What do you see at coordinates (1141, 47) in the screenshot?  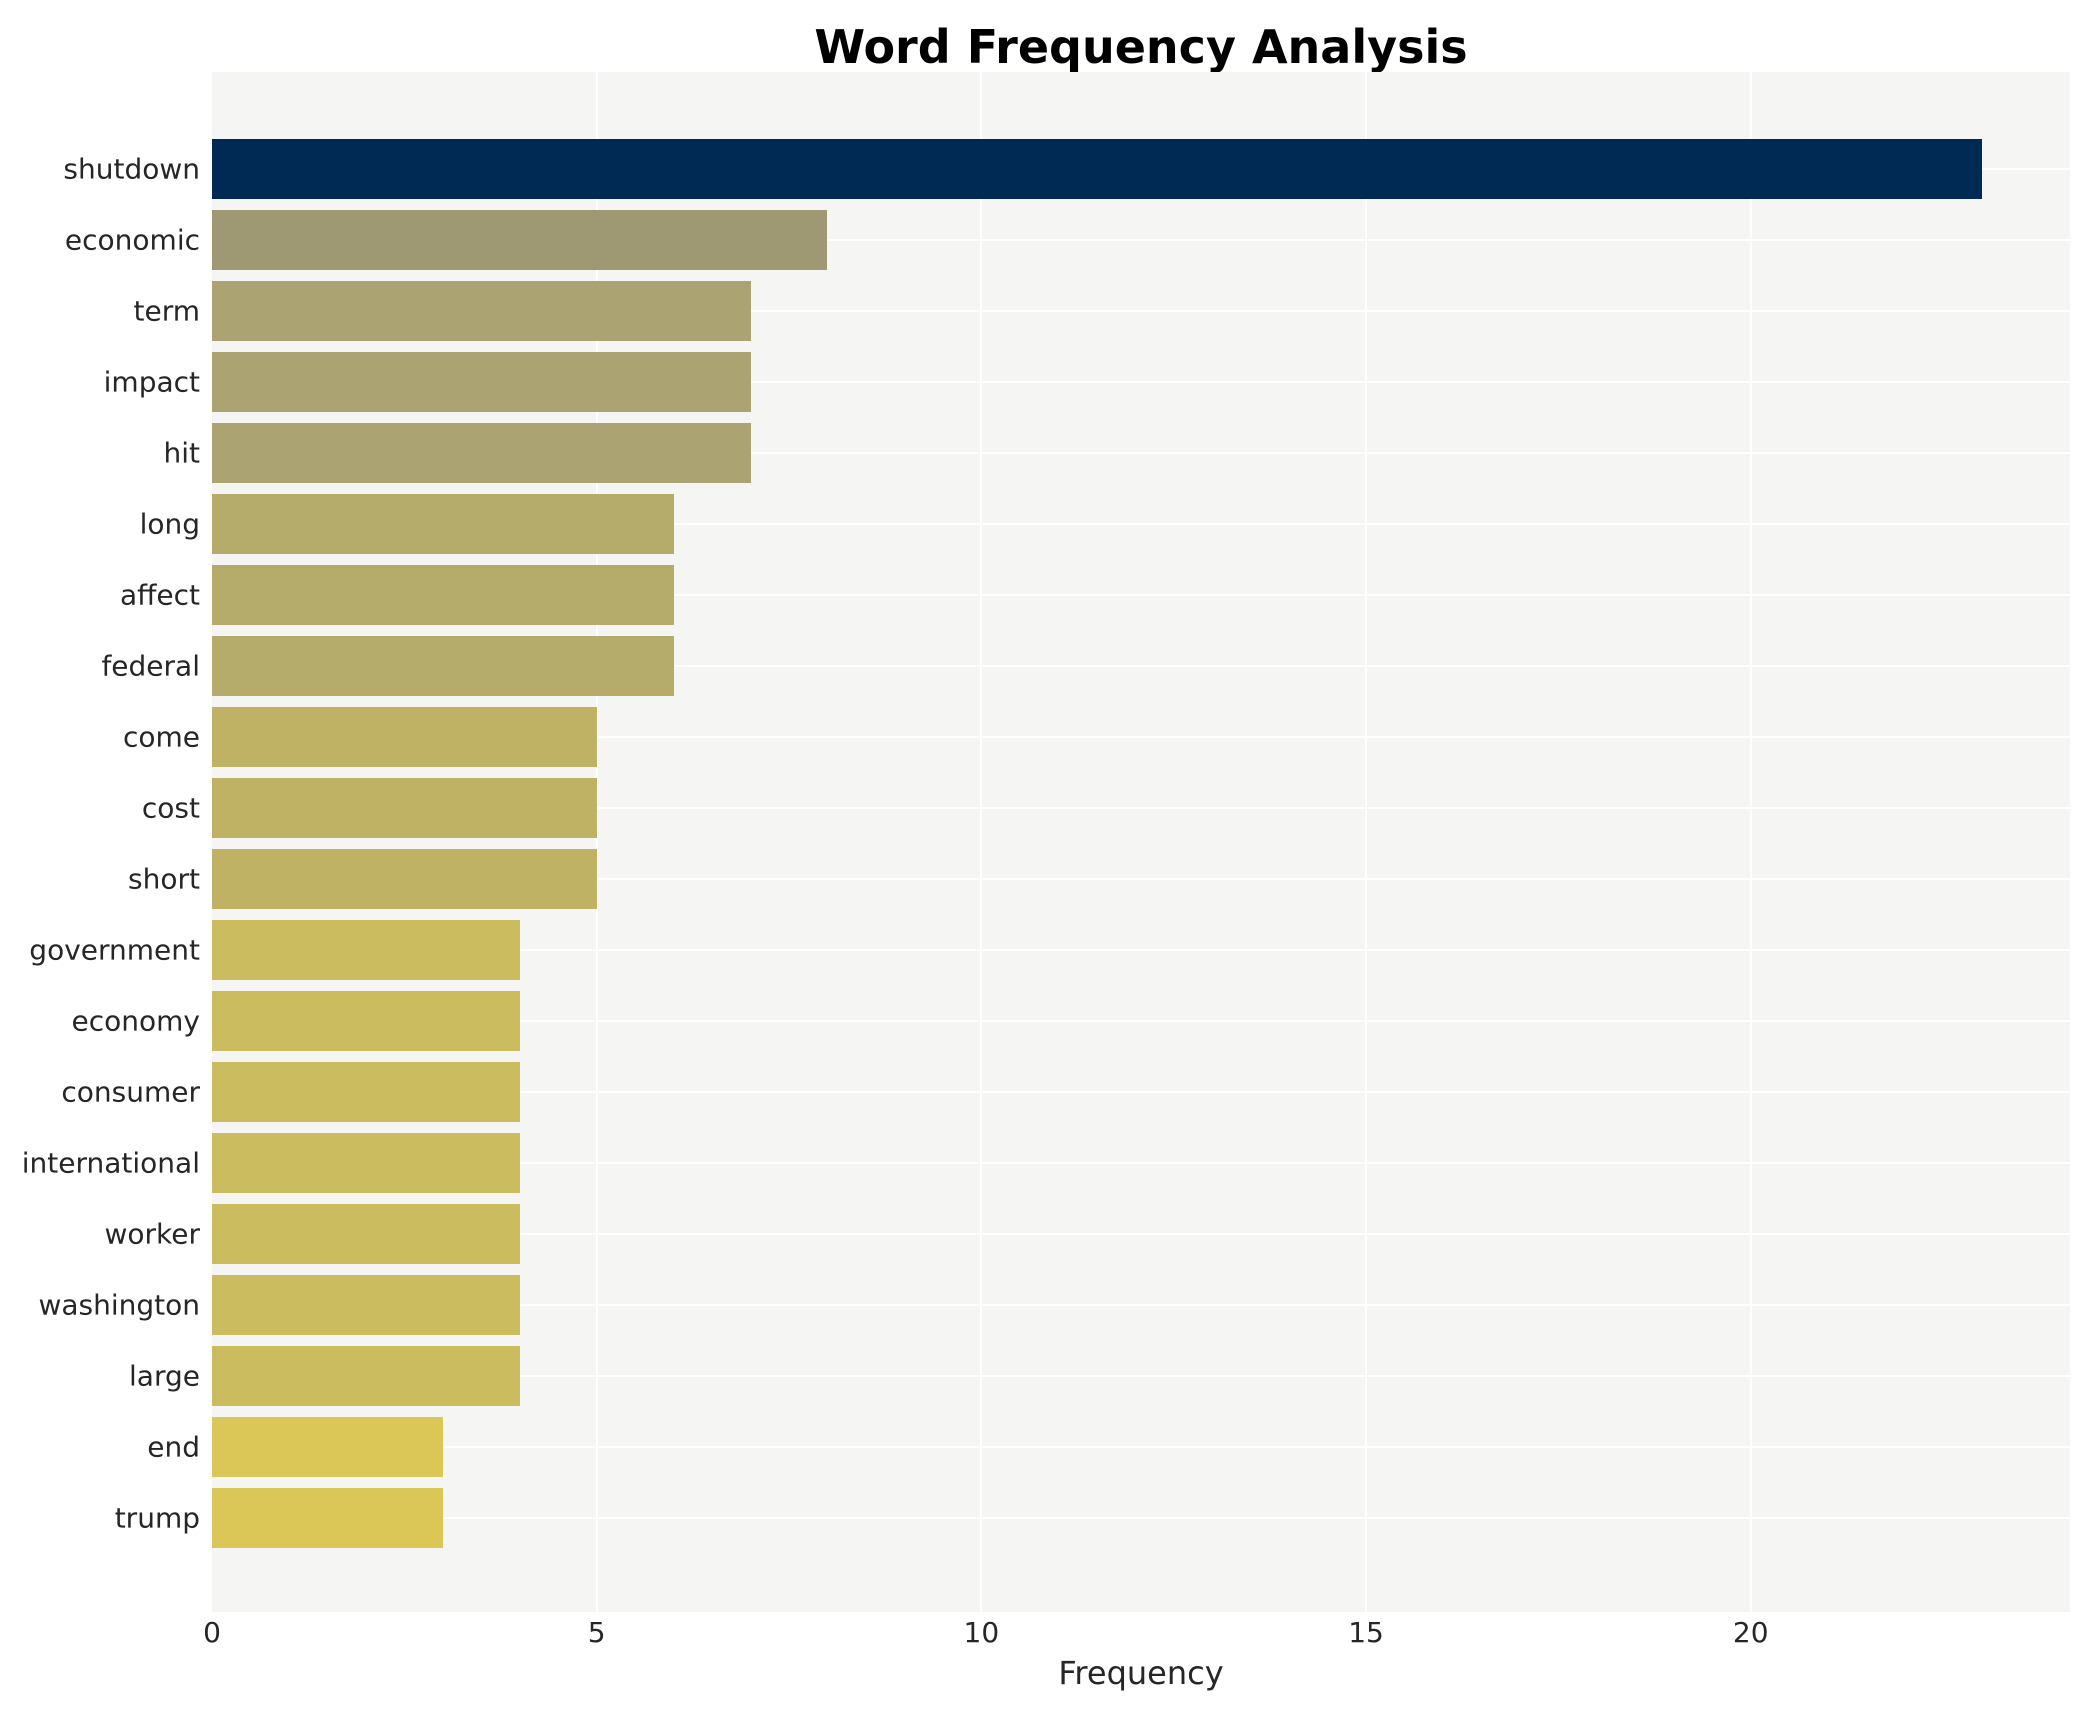 I see `chart-title: Word Frequency Analysis` at bounding box center [1141, 47].